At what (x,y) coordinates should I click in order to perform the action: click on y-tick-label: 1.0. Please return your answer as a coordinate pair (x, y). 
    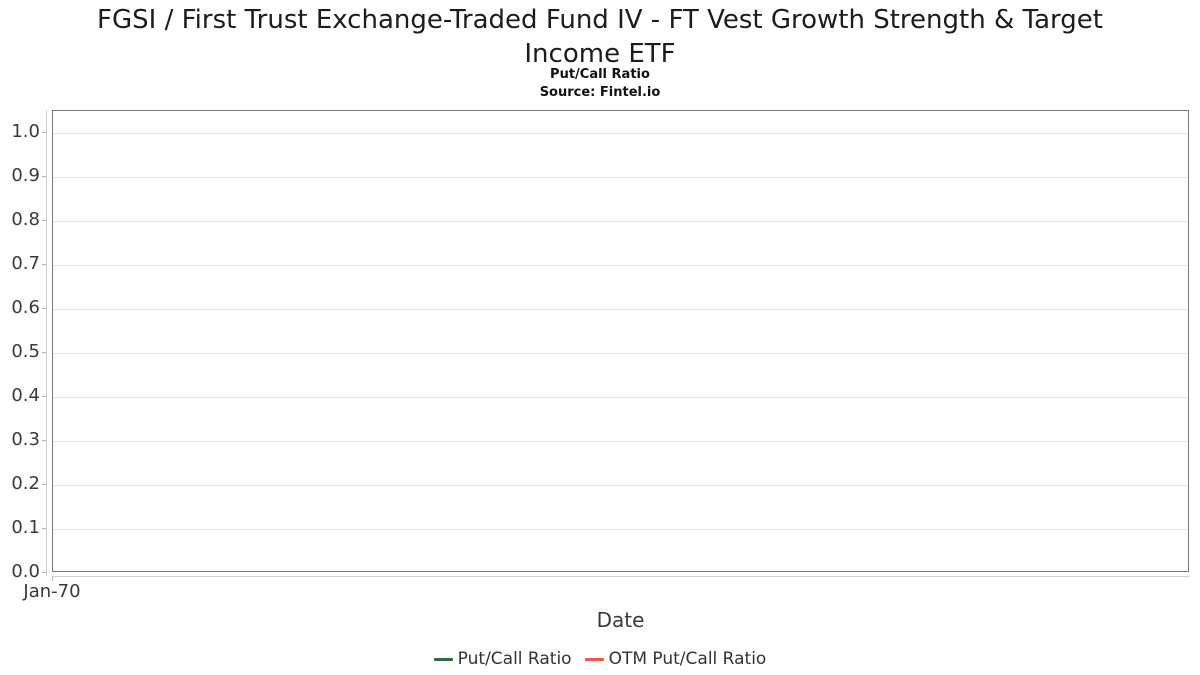
    Looking at the image, I should click on (25, 131).